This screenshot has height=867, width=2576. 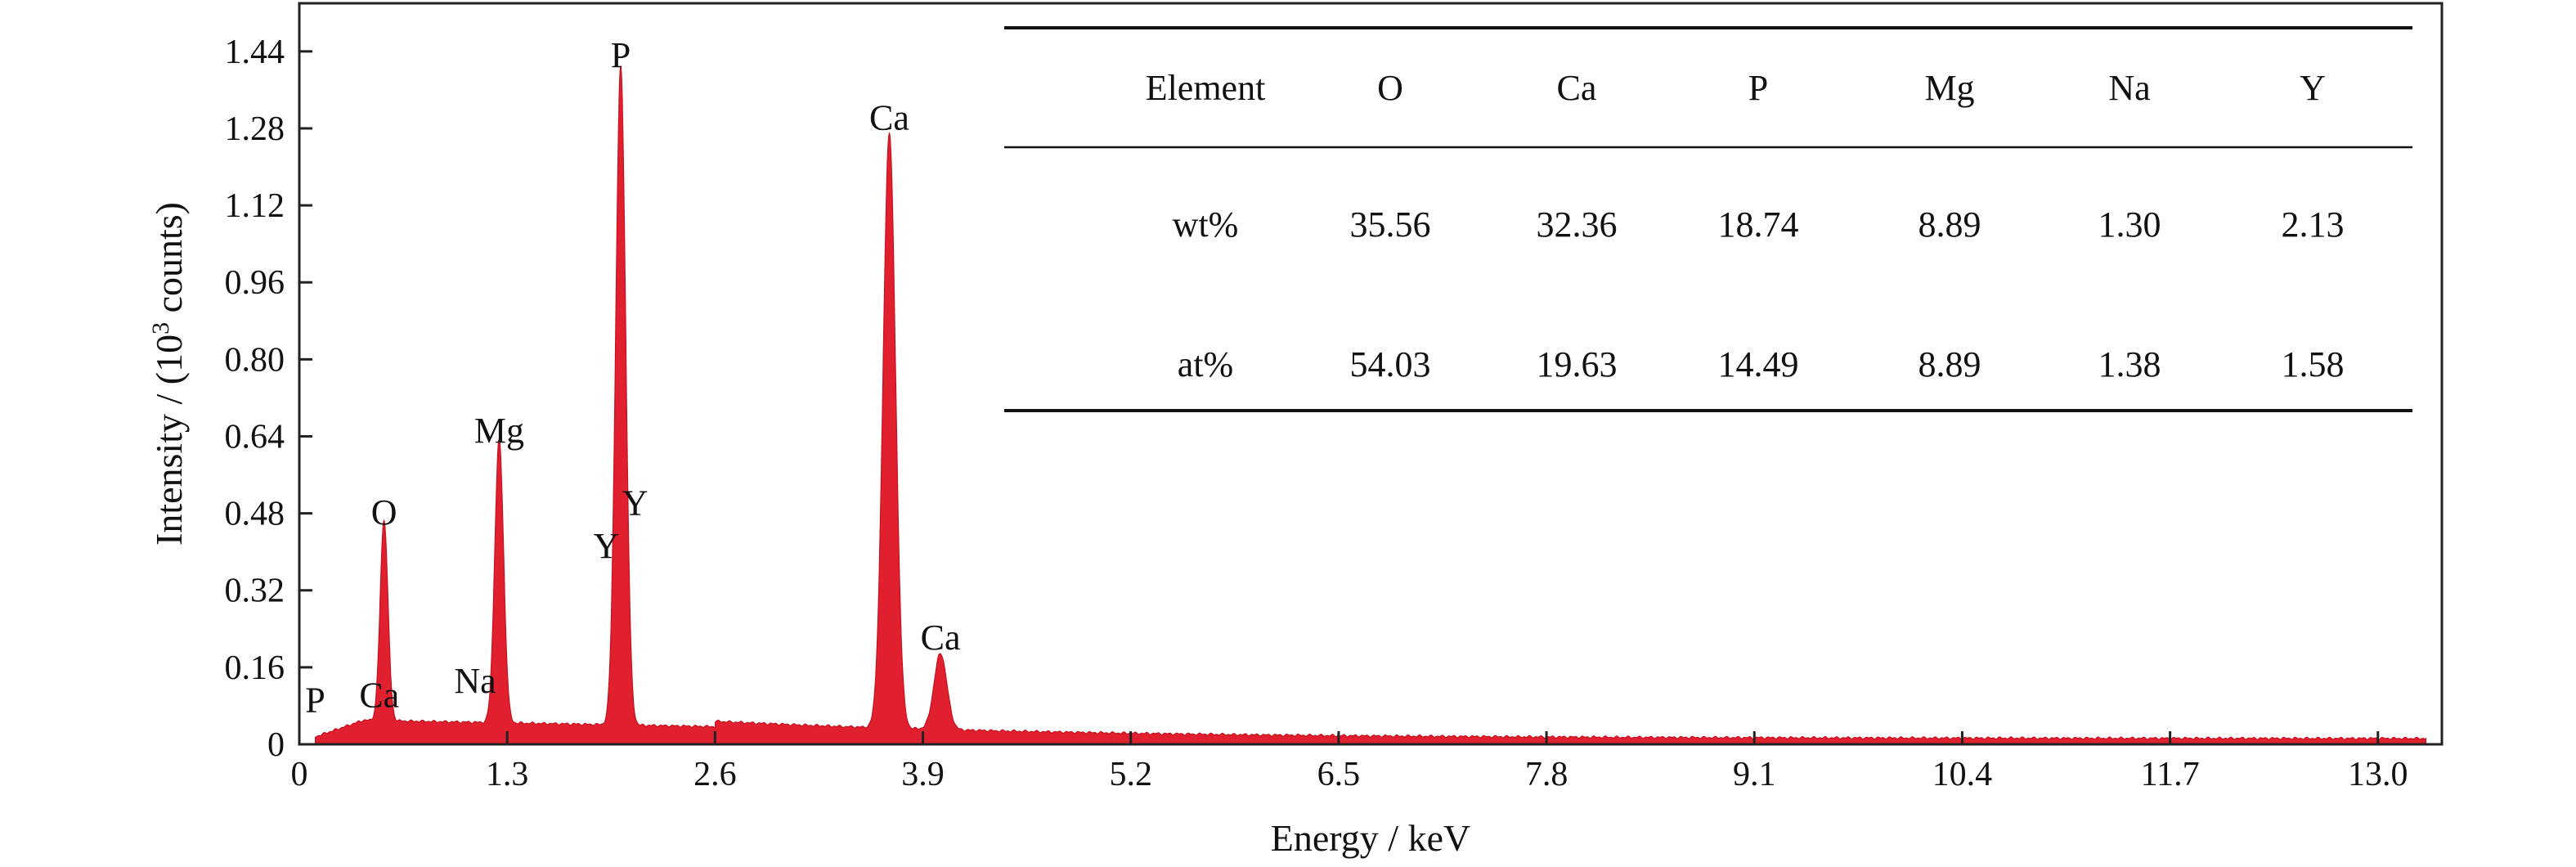 What do you see at coordinates (255, 668) in the screenshot?
I see `y-tick-label: 0.16` at bounding box center [255, 668].